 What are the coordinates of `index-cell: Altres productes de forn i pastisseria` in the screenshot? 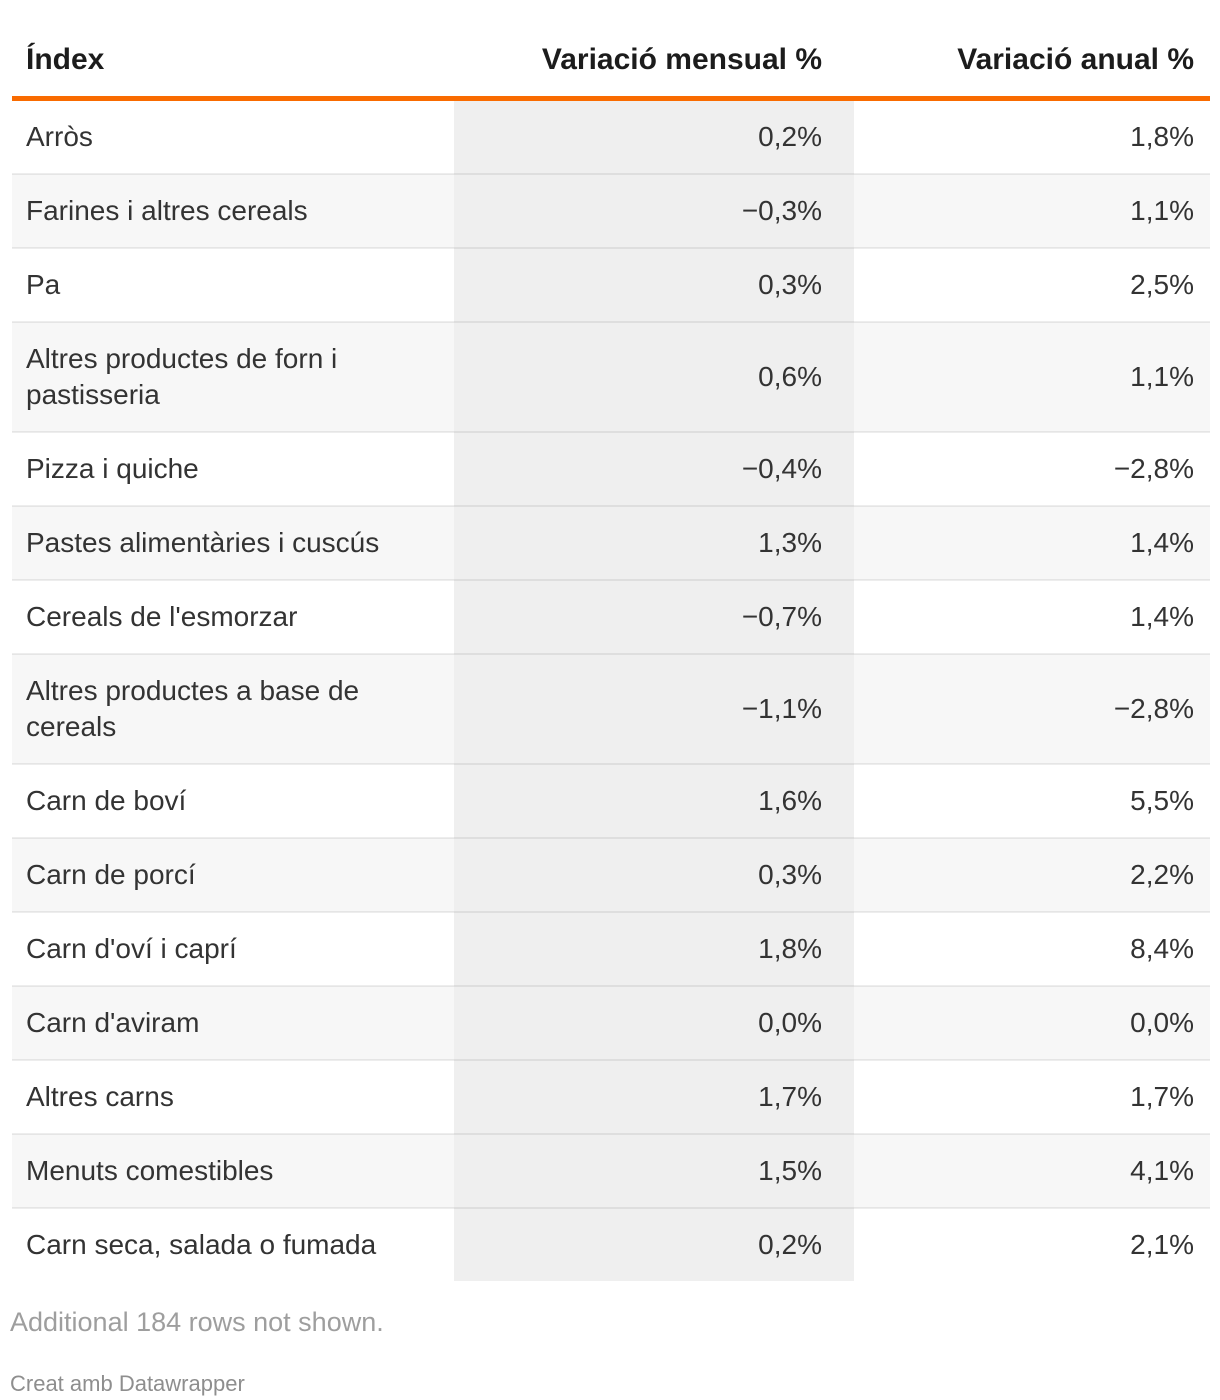 It's located at (233, 377).